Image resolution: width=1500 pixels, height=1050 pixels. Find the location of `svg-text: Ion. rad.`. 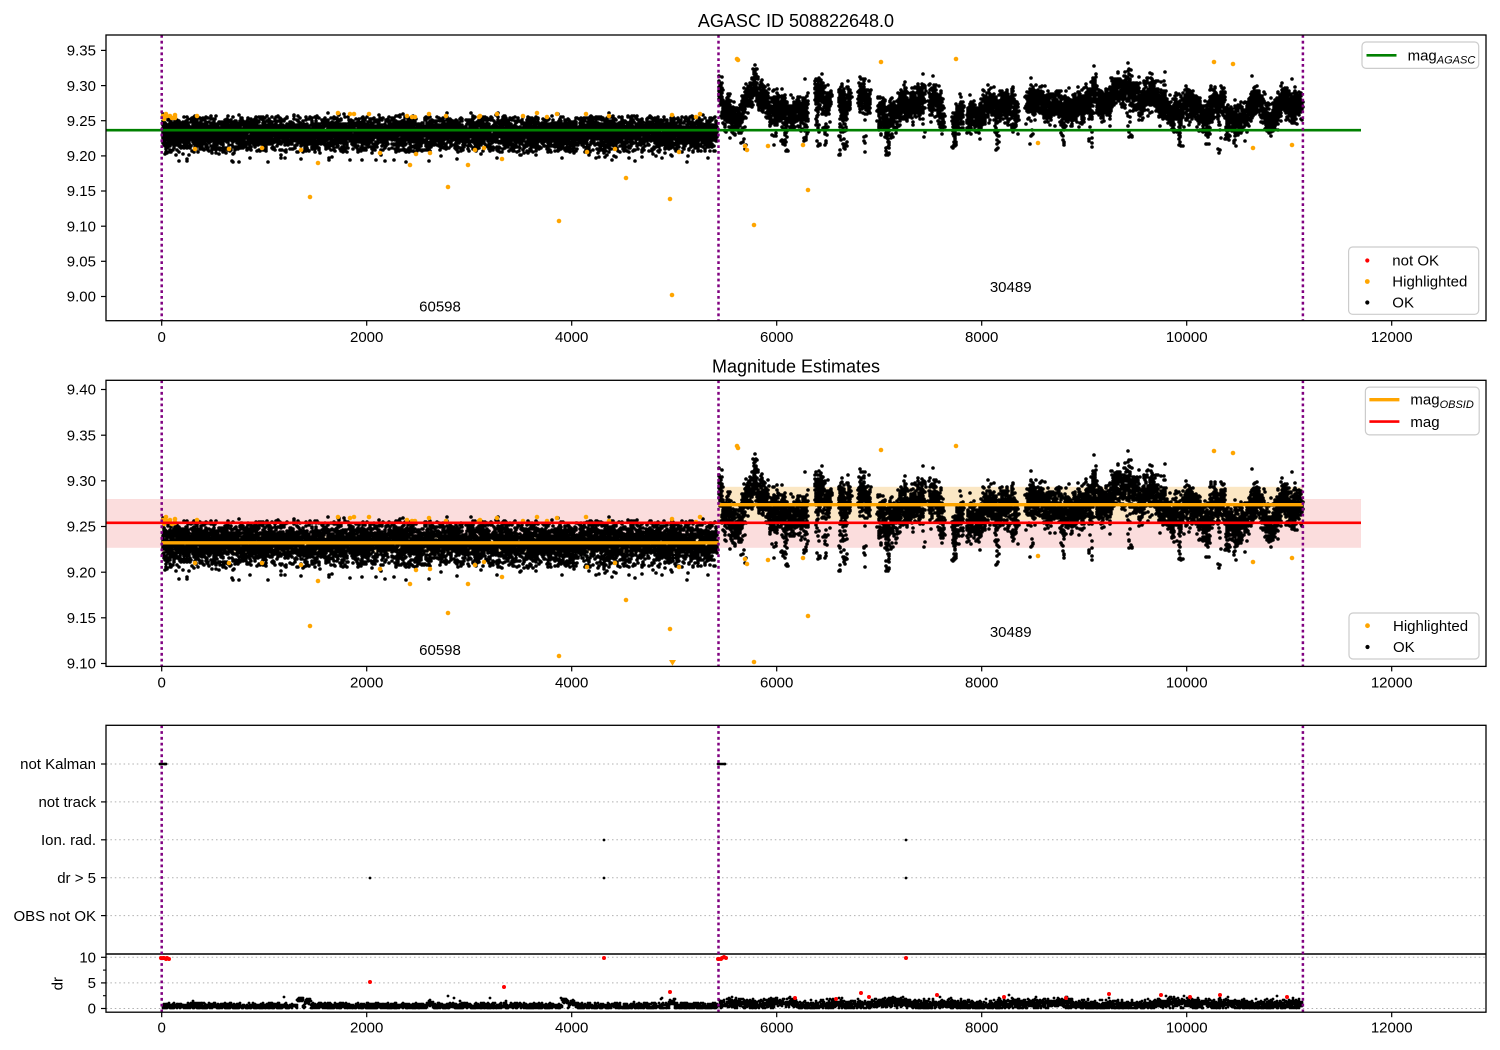

svg-text: Ion. rad. is located at coordinates (68, 840).